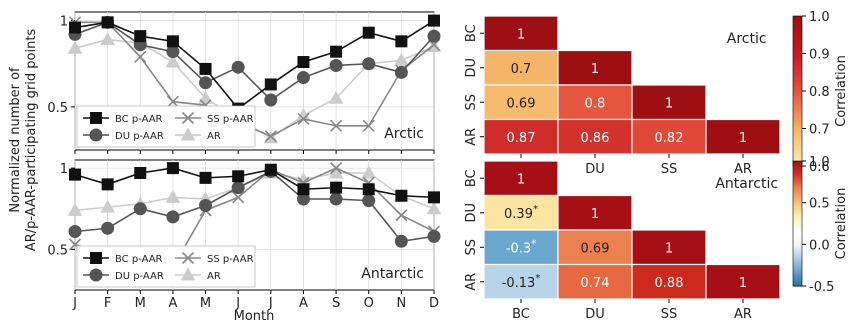 This screenshot has width=851, height=325. Describe the element at coordinates (819, 17) in the screenshot. I see `colorbar-tick-label: 1.0` at that location.